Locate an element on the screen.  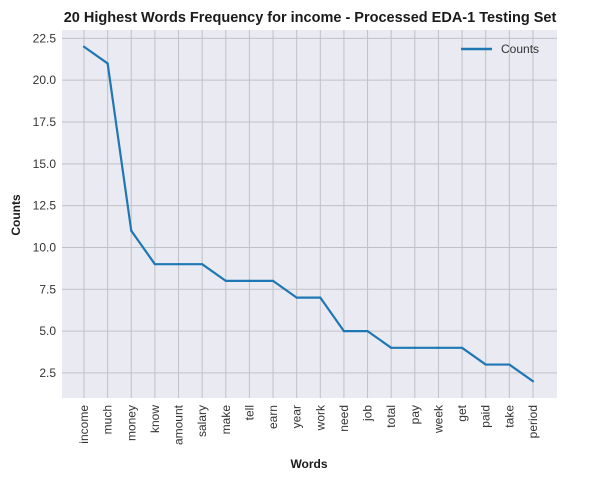
legend: Counts is located at coordinates (500, 49).